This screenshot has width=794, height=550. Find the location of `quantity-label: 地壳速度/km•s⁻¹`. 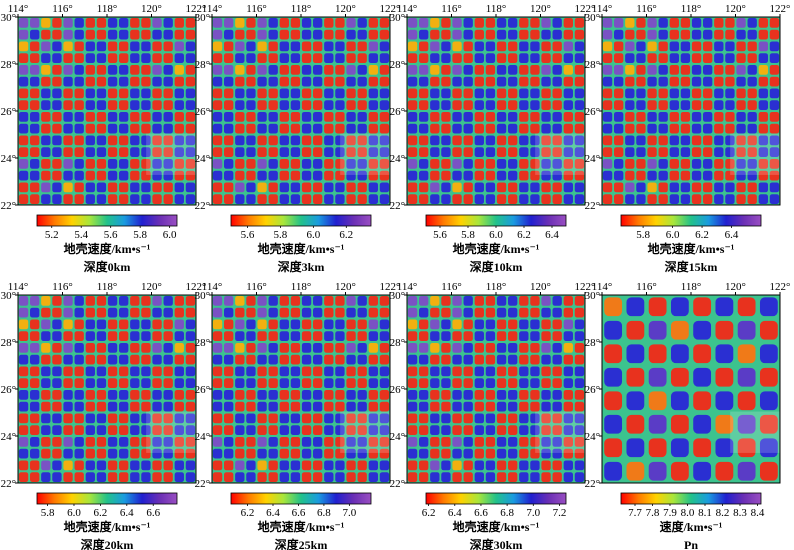

quantity-label: 地壳速度/km•s⁻¹ is located at coordinates (301, 526).